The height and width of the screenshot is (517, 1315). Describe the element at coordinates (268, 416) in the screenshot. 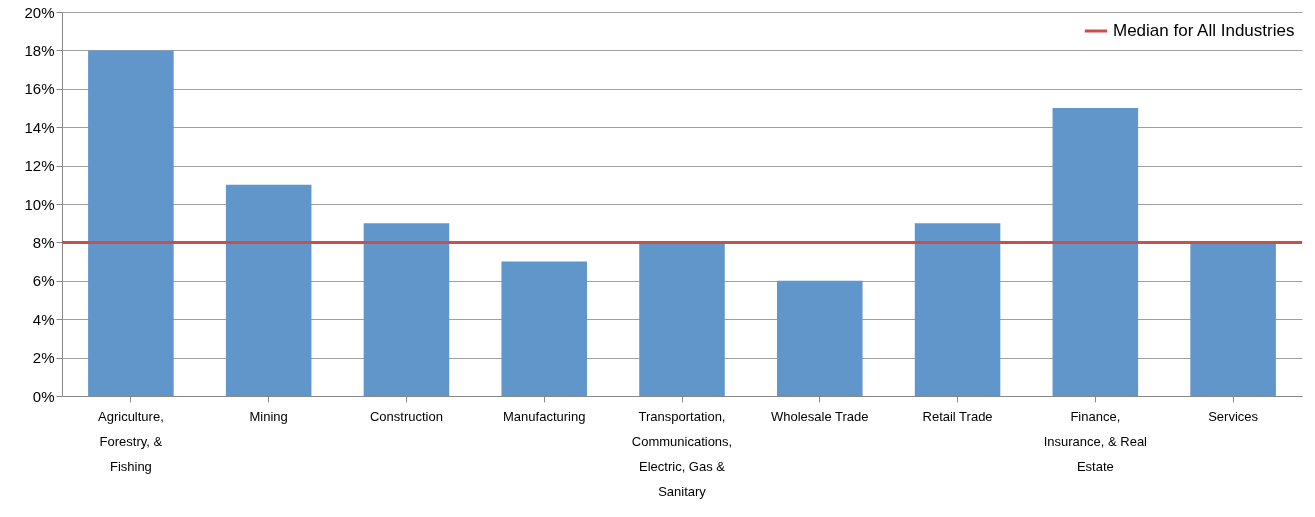

I see `x-tick-label: Mining` at that location.